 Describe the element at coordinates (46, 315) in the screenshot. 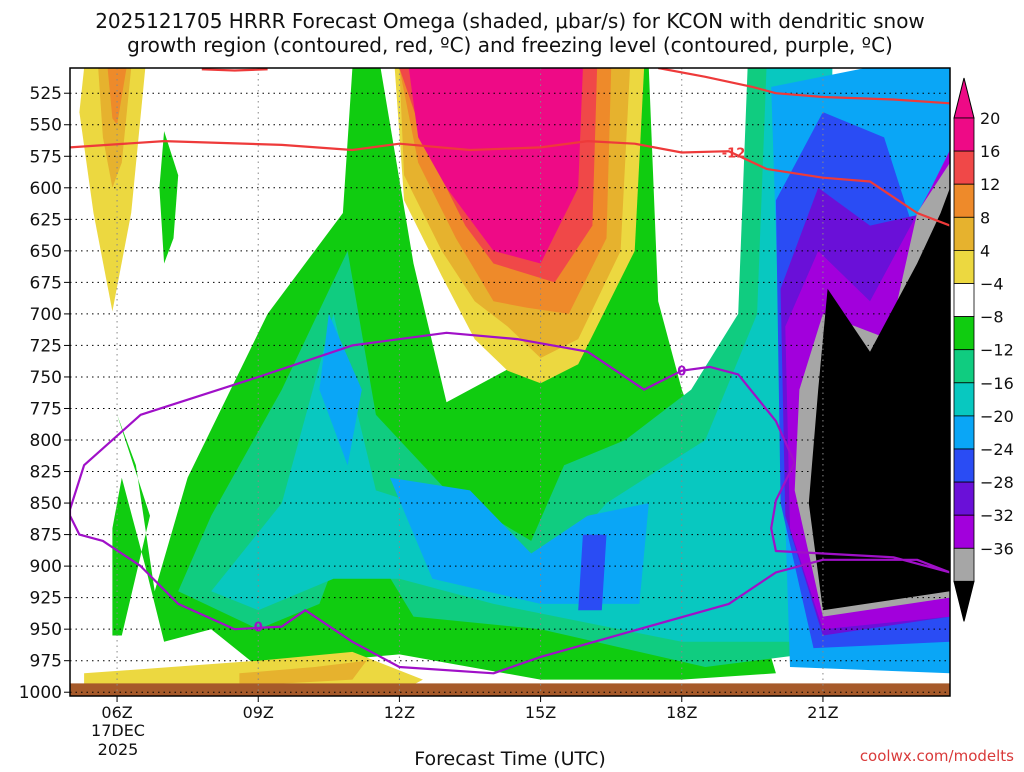

I see `y-tick-label-700: 700` at that location.